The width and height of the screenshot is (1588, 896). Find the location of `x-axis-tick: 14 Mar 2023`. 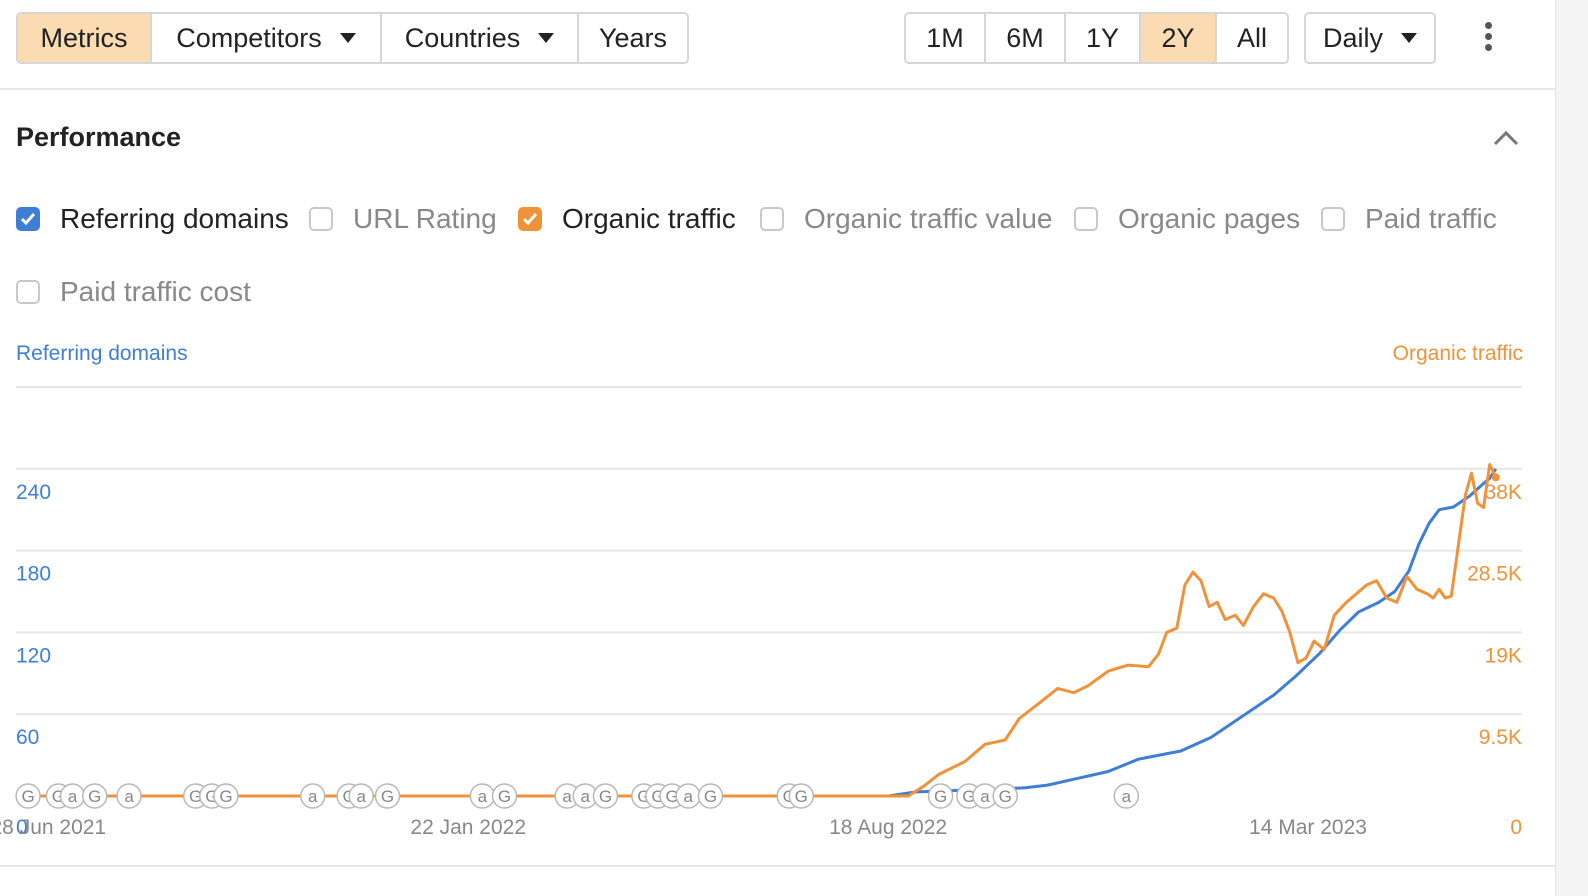

x-axis-tick: 14 Mar 2023 is located at coordinates (1308, 827).